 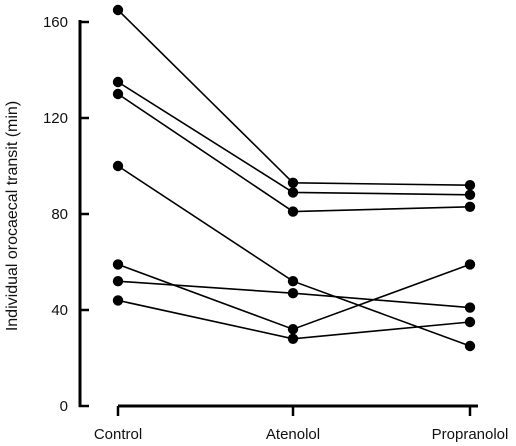 What do you see at coordinates (64, 406) in the screenshot?
I see `y-tick-label: 0` at bounding box center [64, 406].